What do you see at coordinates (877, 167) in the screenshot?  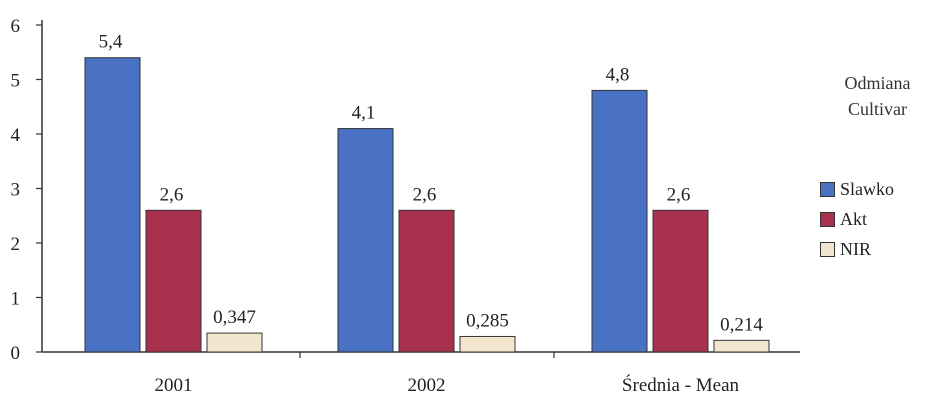 I see `legend: Odmiana Cultivar Slawko Akt NIR` at bounding box center [877, 167].